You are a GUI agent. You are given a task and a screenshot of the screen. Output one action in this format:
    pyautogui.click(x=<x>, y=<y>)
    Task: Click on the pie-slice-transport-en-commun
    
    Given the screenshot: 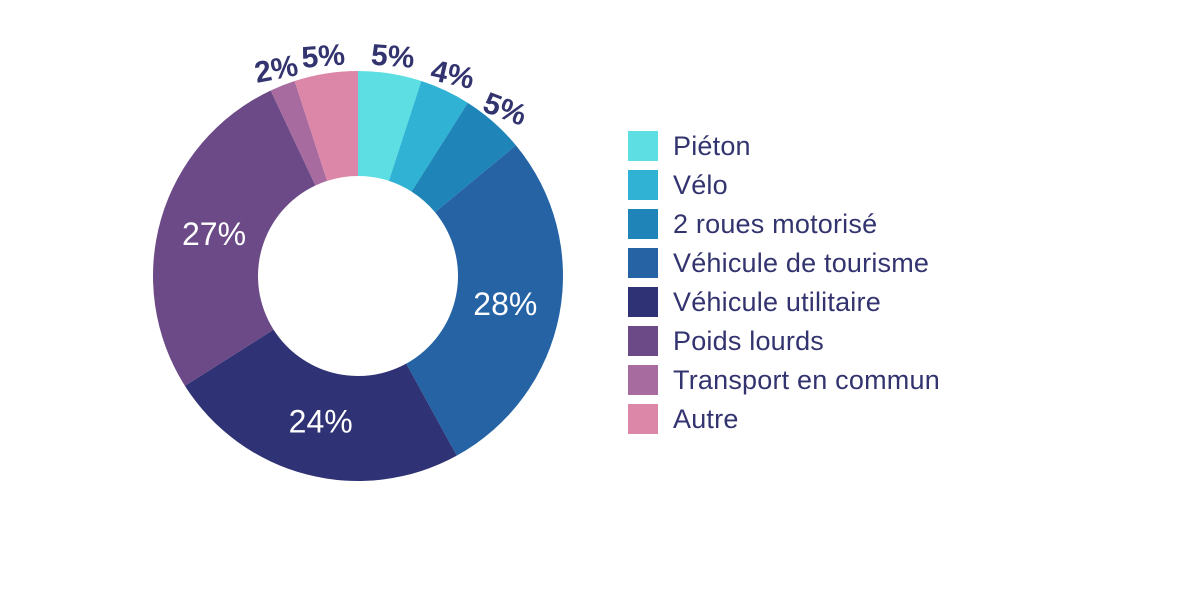 What is the action you would take?
    pyautogui.click(x=299, y=133)
    